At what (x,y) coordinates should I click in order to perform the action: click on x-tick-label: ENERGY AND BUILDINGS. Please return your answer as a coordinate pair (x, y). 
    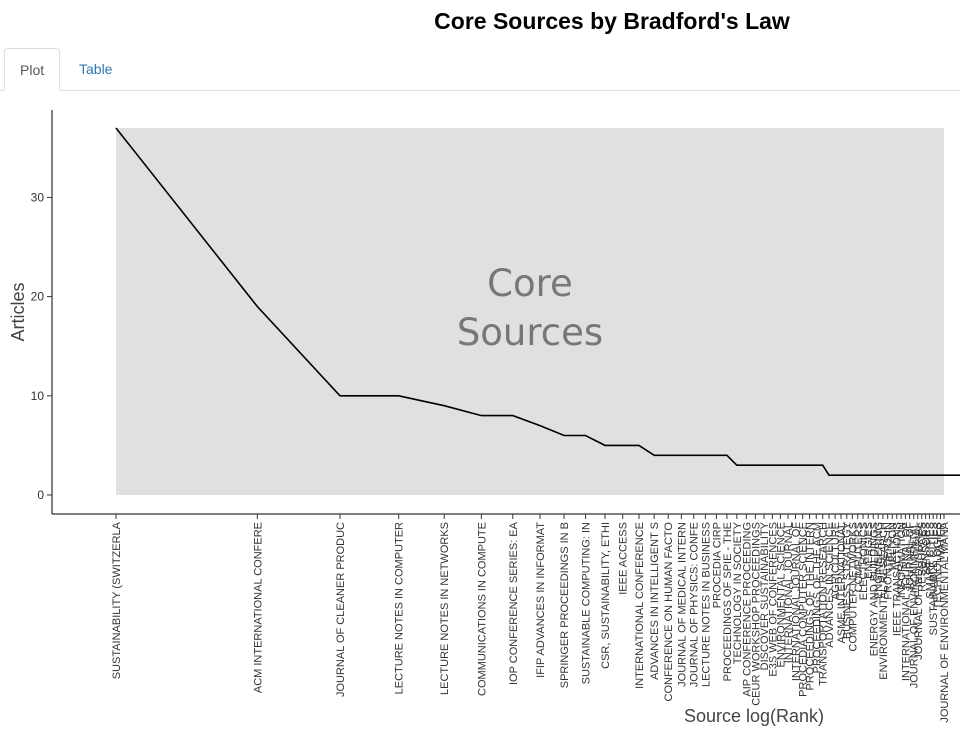
    Looking at the image, I should click on (874, 589).